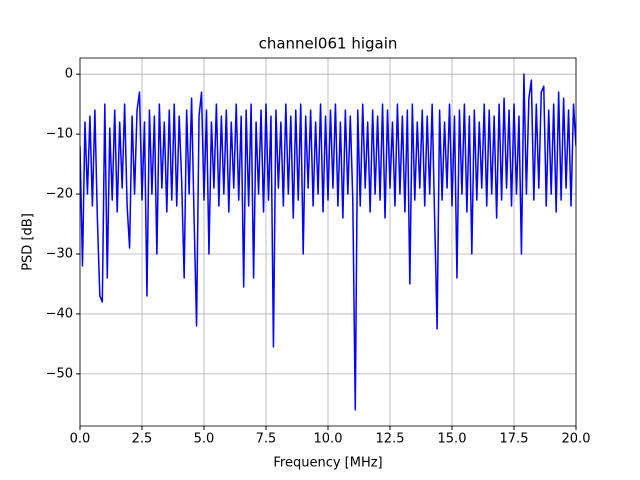 This screenshot has height=480, width=640. I want to click on y-tick-label: −40, so click(59, 313).